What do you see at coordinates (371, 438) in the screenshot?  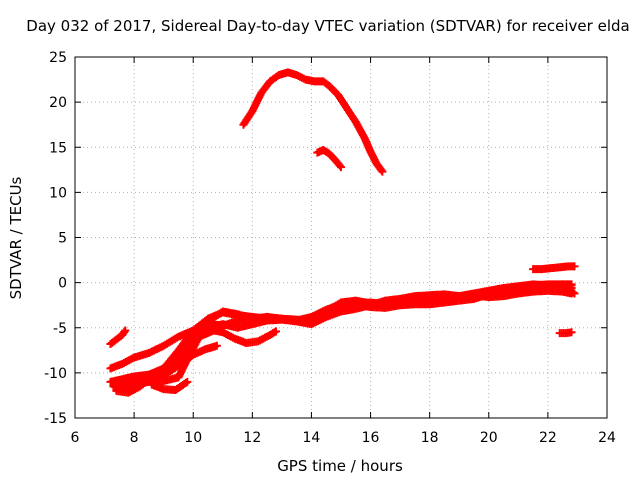 I see `x-tick-label: 16` at bounding box center [371, 438].